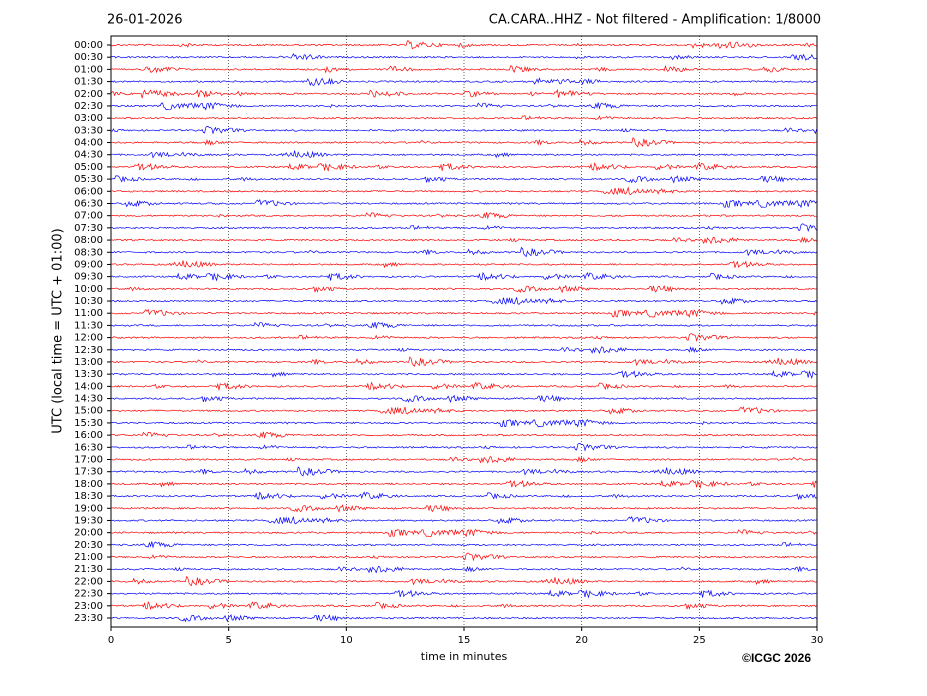  What do you see at coordinates (88, 520) in the screenshot?
I see `y-tick-label: 19:30` at bounding box center [88, 520].